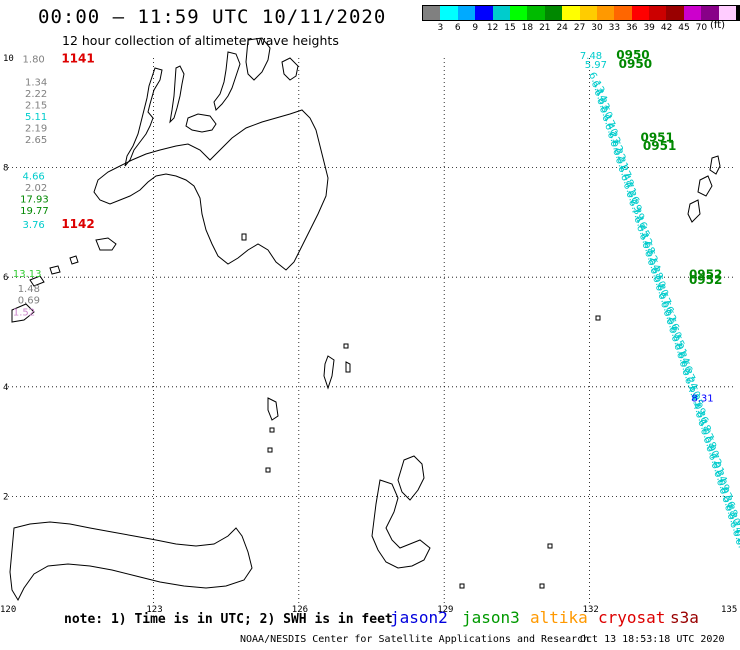  Describe the element at coordinates (702, 399) in the screenshot. I see `track-label: 8.31` at that location.